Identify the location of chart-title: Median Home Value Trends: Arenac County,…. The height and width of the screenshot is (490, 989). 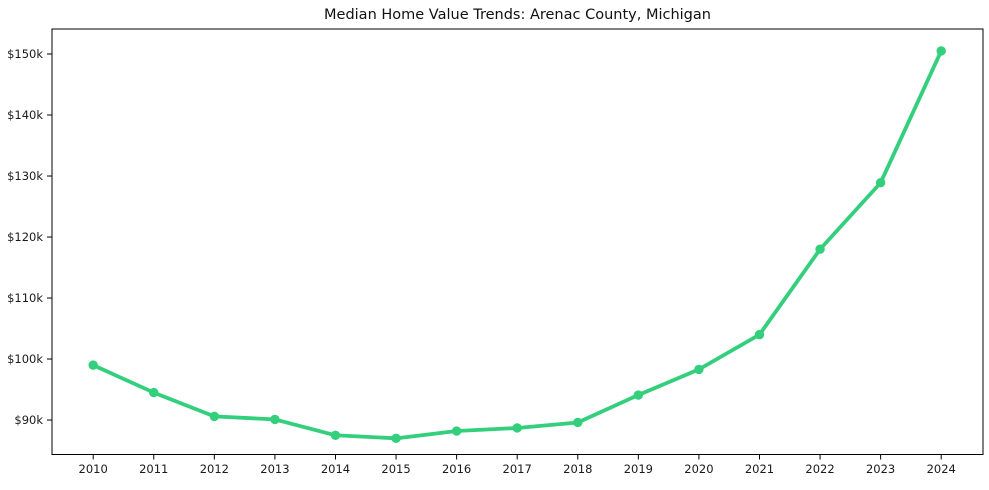
(517, 15).